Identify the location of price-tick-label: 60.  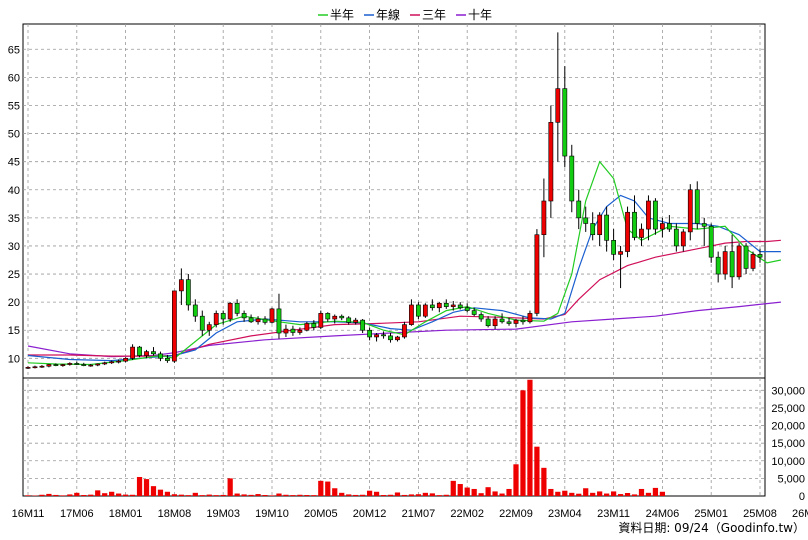
(14, 78).